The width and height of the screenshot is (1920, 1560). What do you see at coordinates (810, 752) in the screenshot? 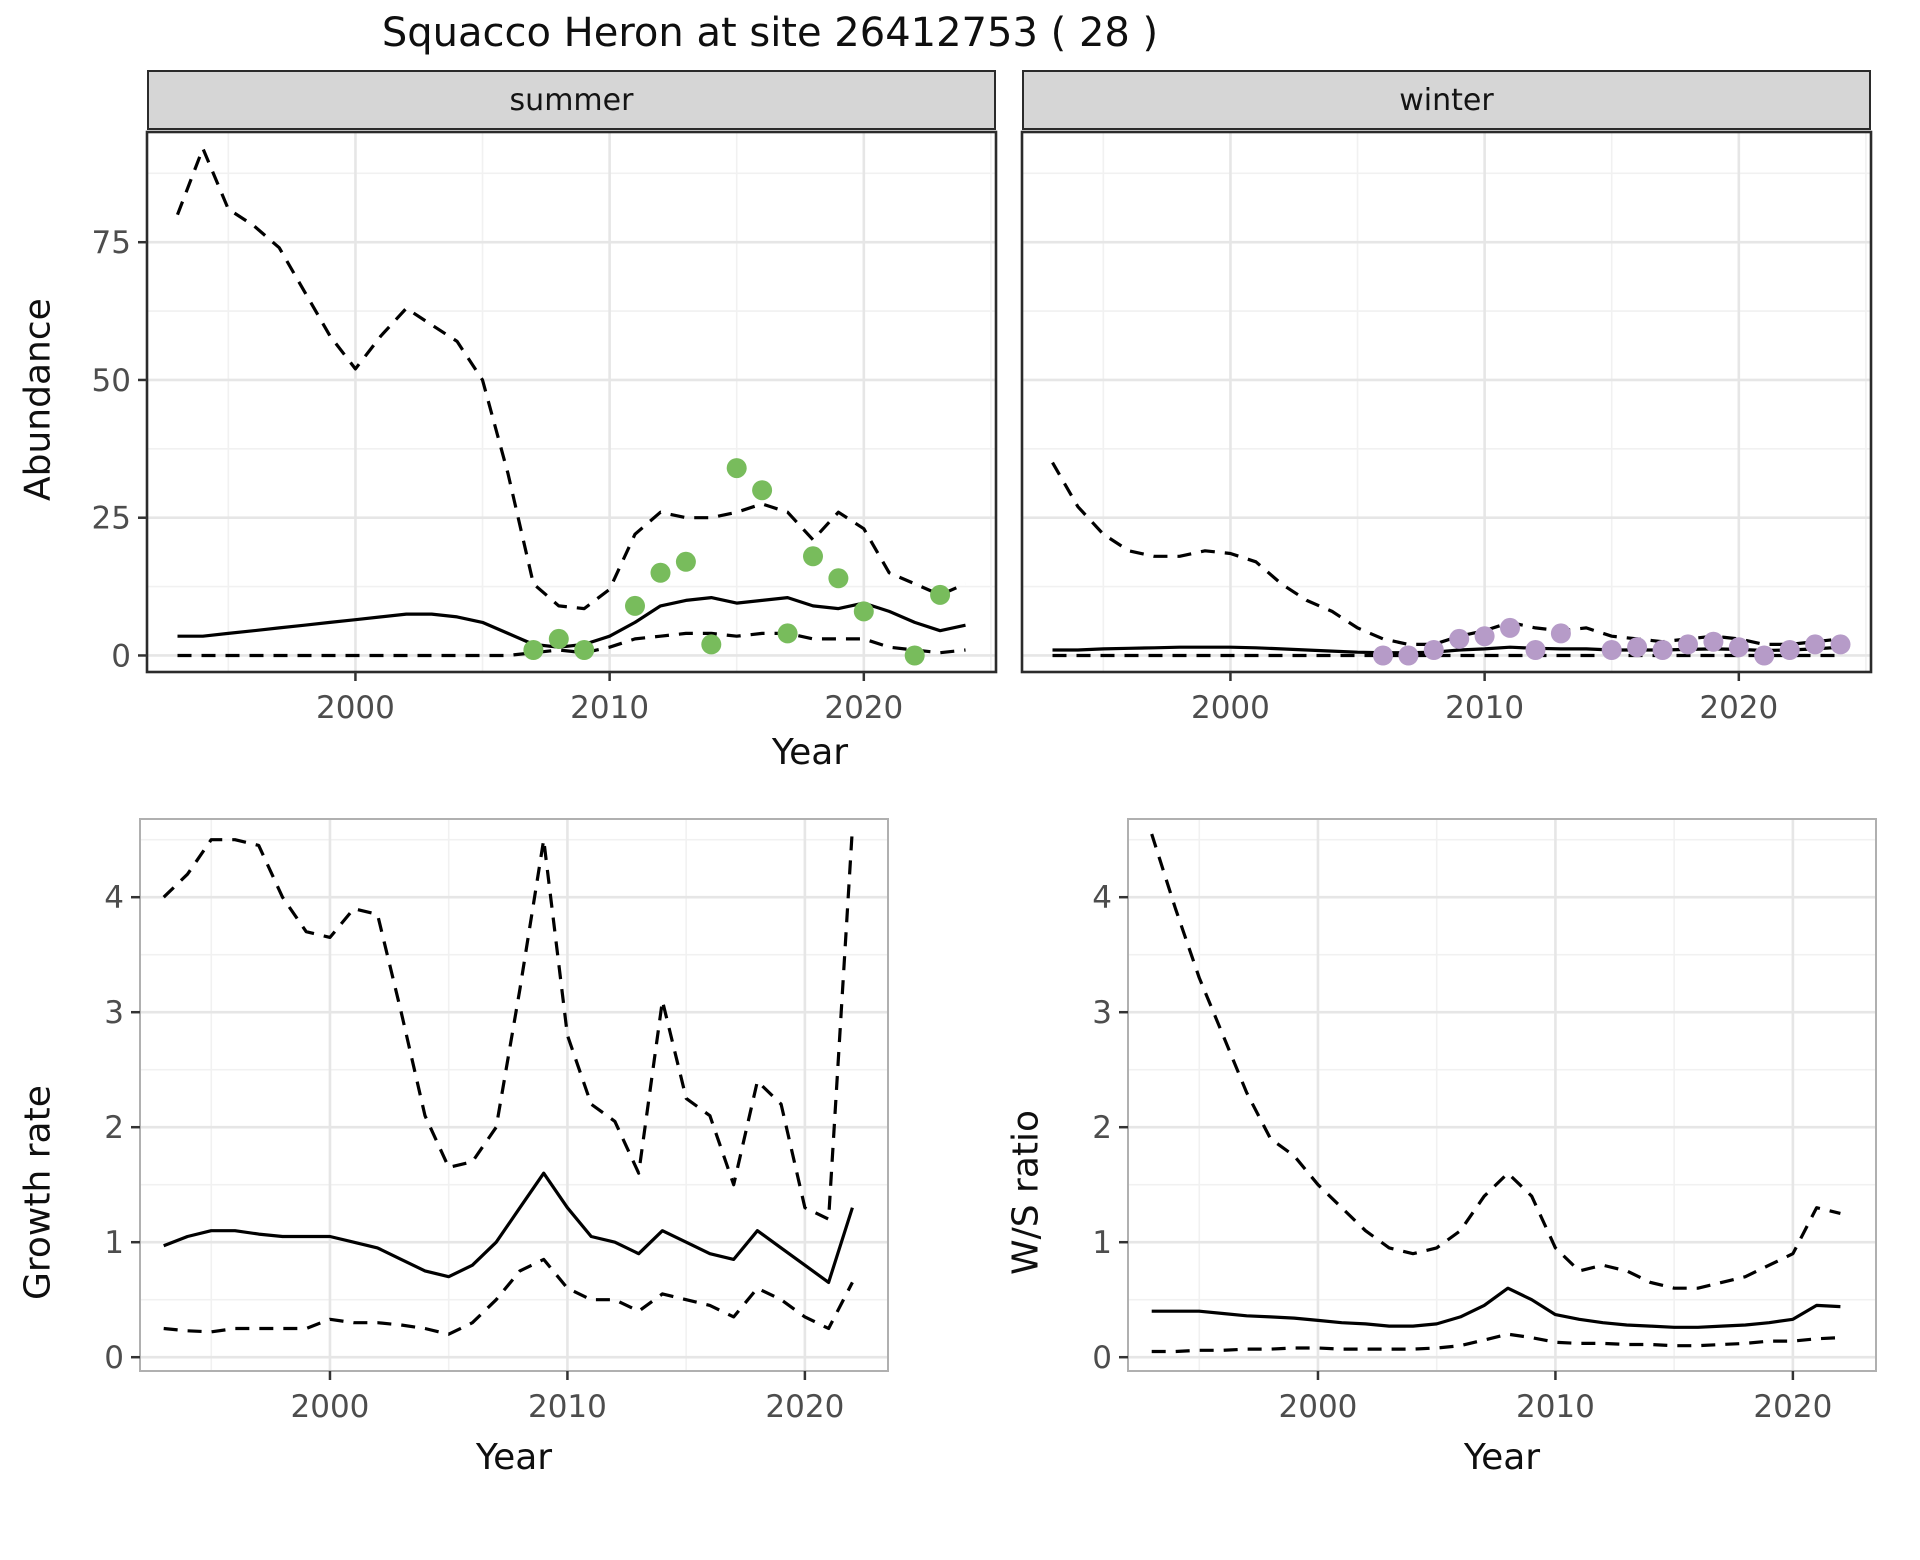
I see `abundance-x-axis-label: Year` at bounding box center [810, 752].